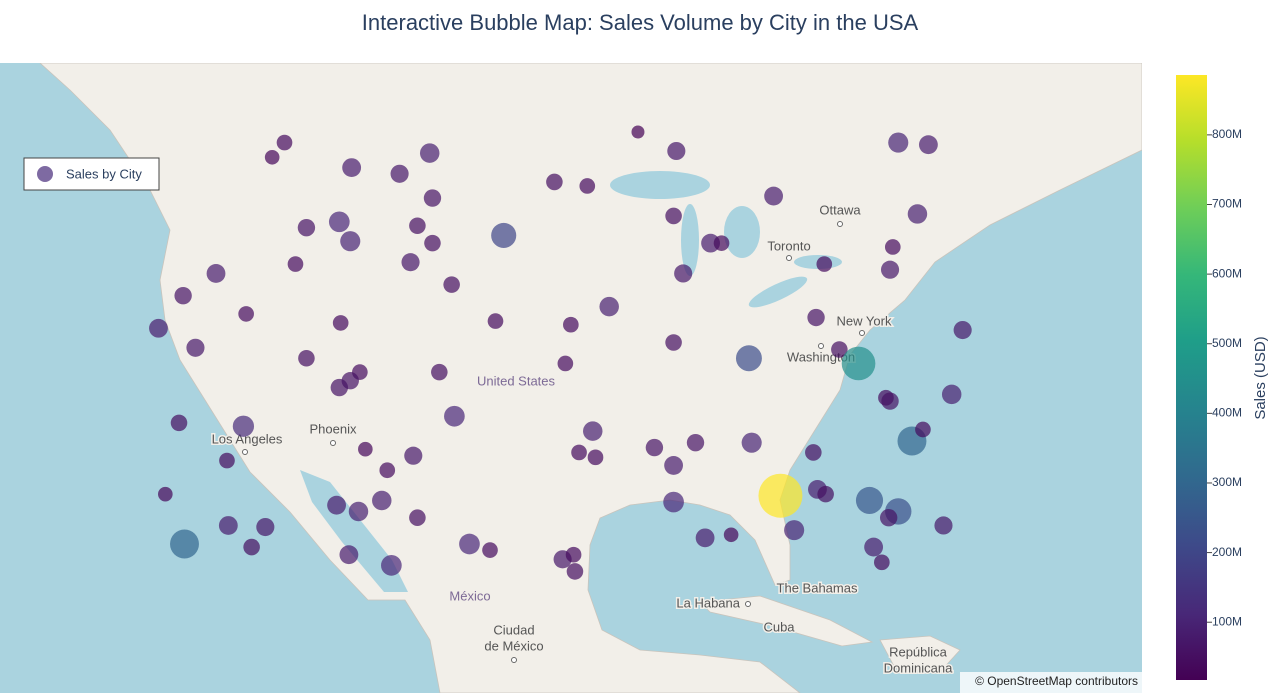 The height and width of the screenshot is (693, 1280). I want to click on map-label: de México, so click(513, 645).